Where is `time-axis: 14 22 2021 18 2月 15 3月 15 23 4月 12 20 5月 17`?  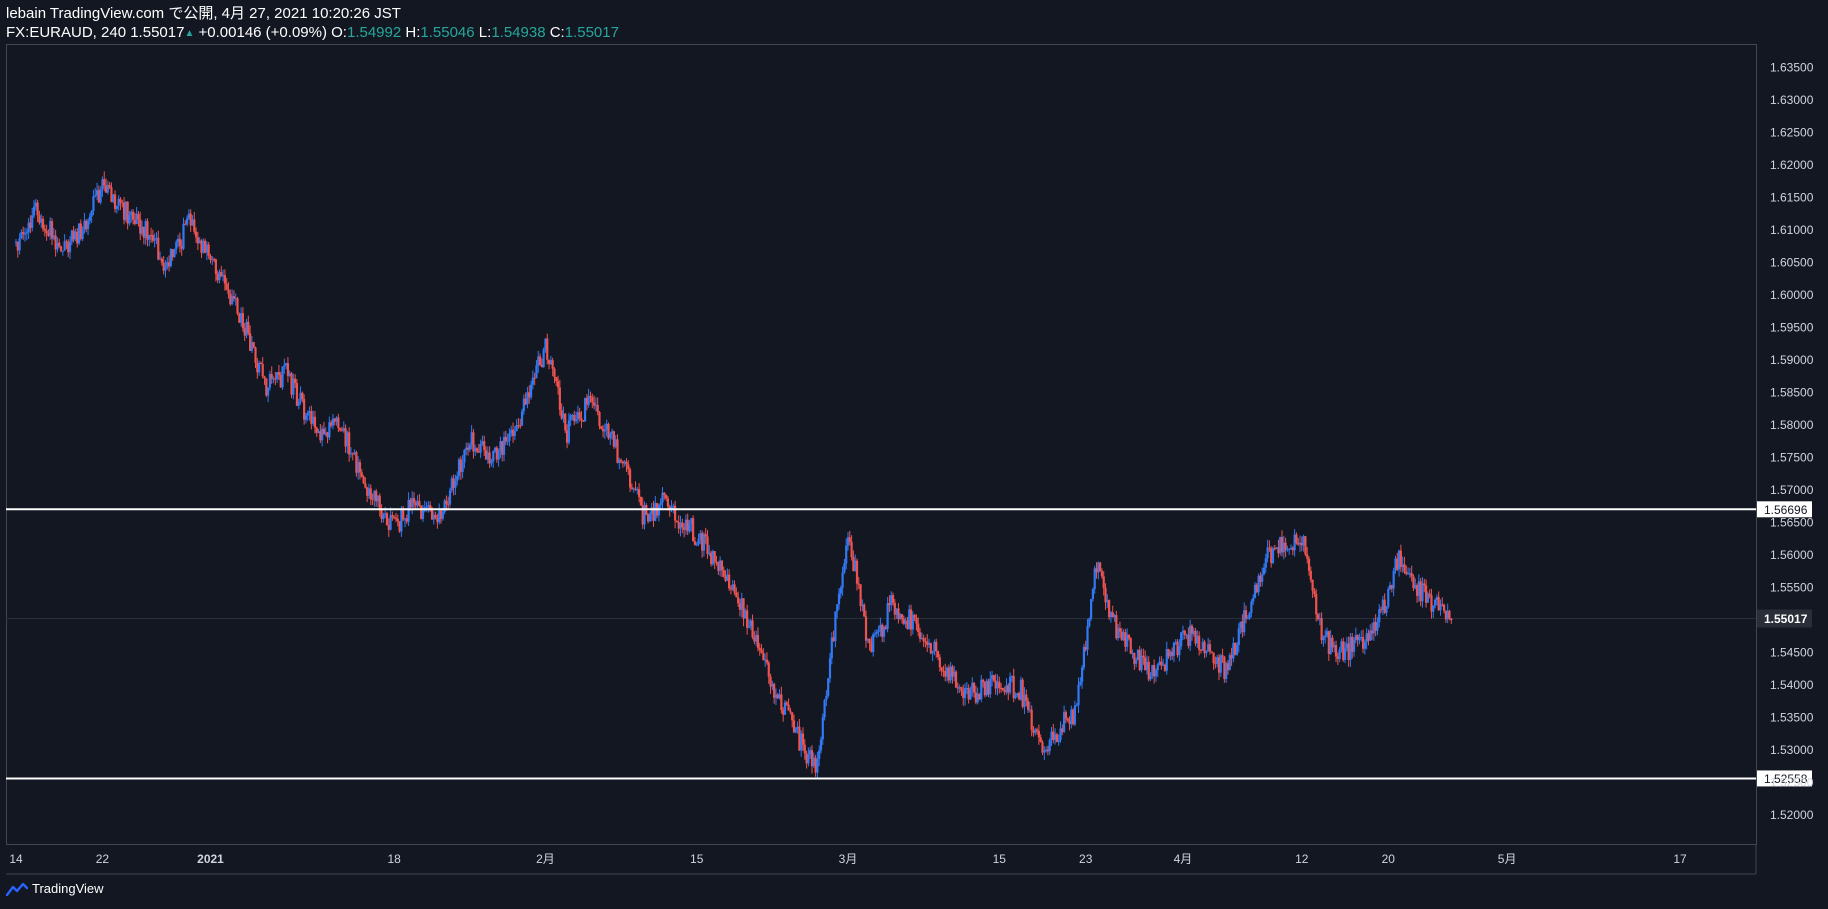
time-axis: 14 22 2021 18 2月 15 3月 15 23 4月 12 20 5月 17 is located at coordinates (848, 859).